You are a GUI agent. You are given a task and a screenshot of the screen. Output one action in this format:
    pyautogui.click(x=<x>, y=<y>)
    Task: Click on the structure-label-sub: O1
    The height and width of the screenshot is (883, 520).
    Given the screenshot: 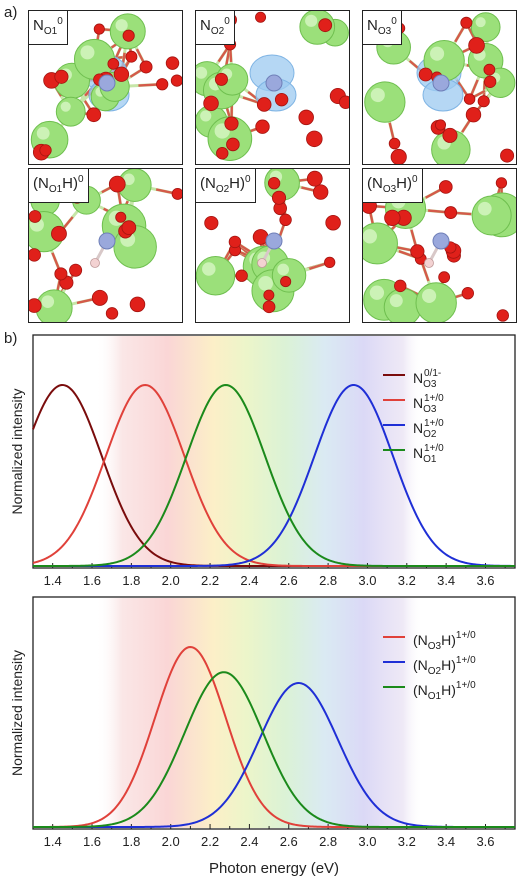 What is the action you would take?
    pyautogui.click(x=55, y=189)
    